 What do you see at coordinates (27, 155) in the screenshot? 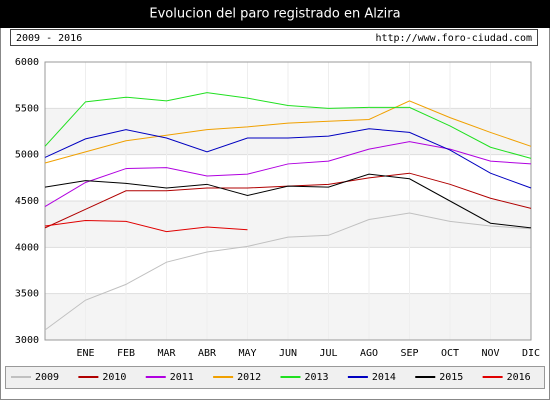
I see `y-tick-label: 5000` at bounding box center [27, 155].